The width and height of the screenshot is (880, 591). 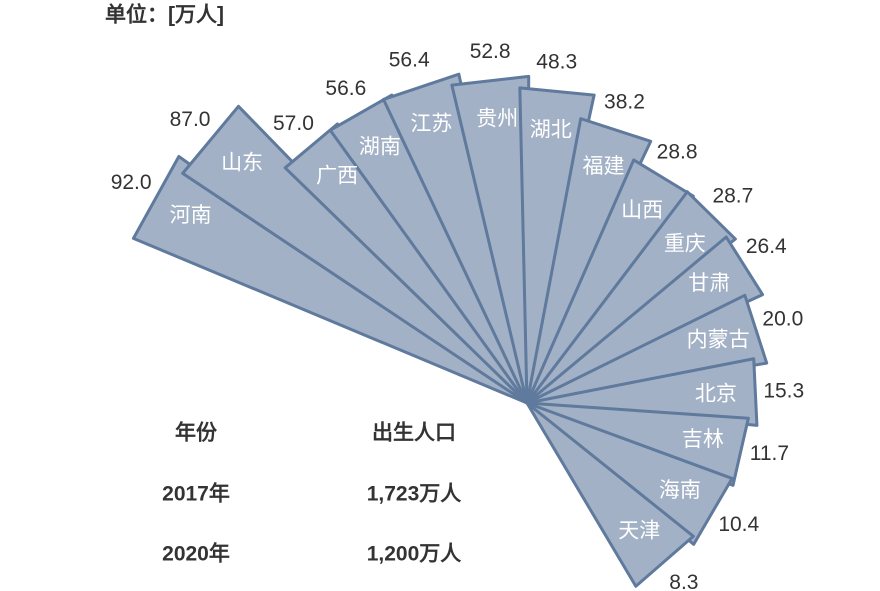 I want to click on value-label: 48.3, so click(x=556, y=62).